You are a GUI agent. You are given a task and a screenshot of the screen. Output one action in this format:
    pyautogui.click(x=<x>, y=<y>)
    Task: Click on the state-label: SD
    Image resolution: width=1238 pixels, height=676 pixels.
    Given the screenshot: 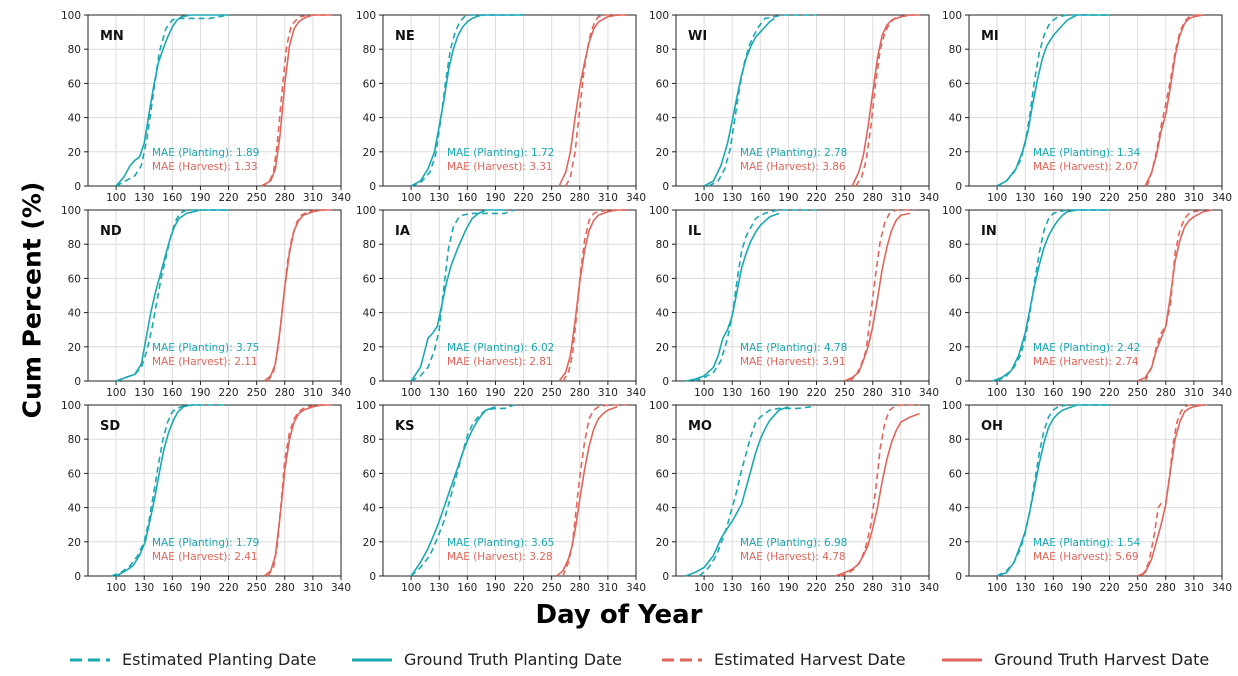 What is the action you would take?
    pyautogui.click(x=110, y=426)
    